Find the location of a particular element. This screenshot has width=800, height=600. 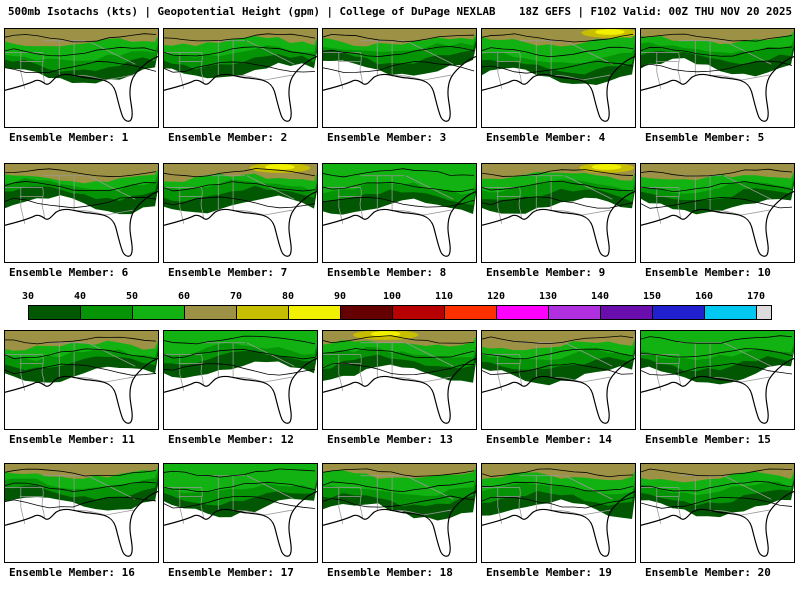

colorbar-tick-label: 90 is located at coordinates (340, 296).